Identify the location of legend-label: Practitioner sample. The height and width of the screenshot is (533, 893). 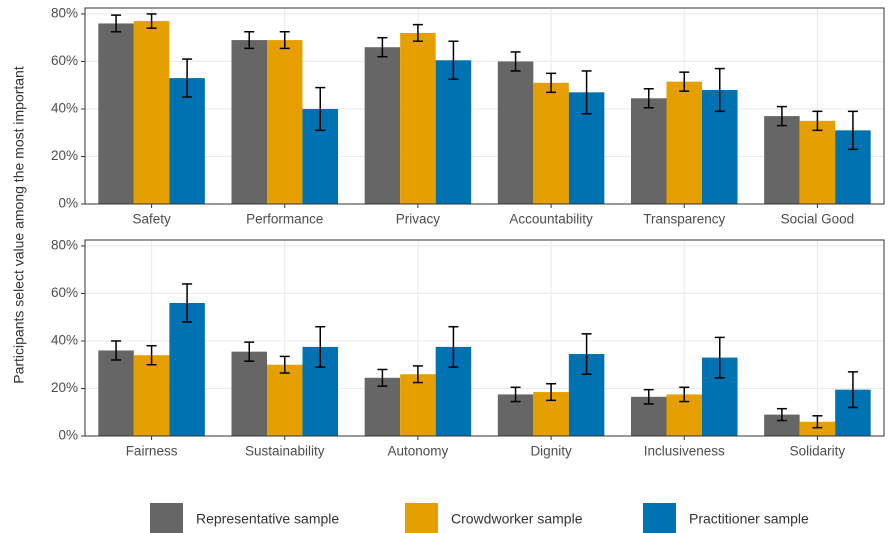
(749, 519).